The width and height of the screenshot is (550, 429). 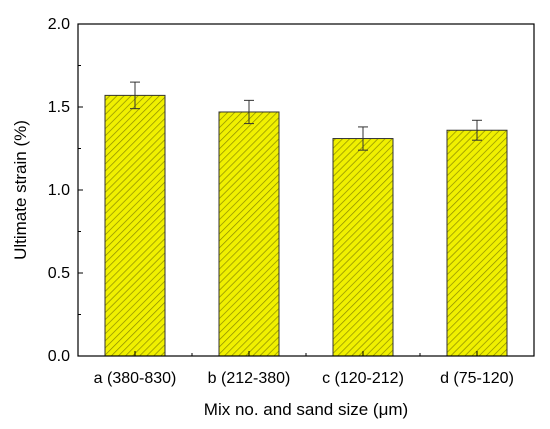 I want to click on x-tick-label: c (120-212), so click(x=363, y=378).